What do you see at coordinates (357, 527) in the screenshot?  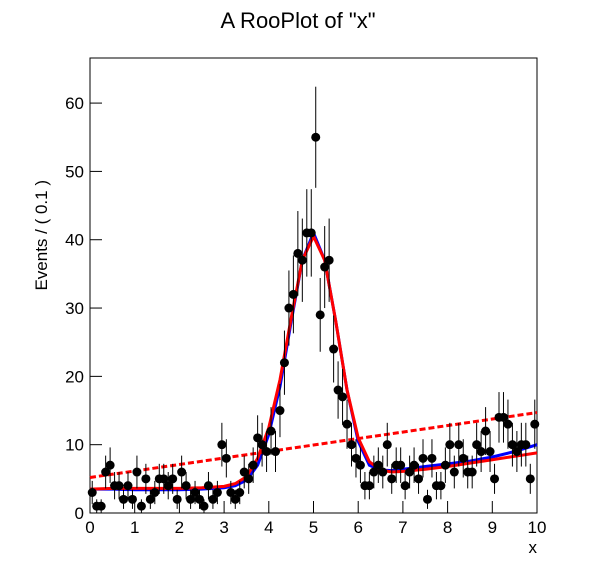 I see `x-tick-label: 6` at bounding box center [357, 527].